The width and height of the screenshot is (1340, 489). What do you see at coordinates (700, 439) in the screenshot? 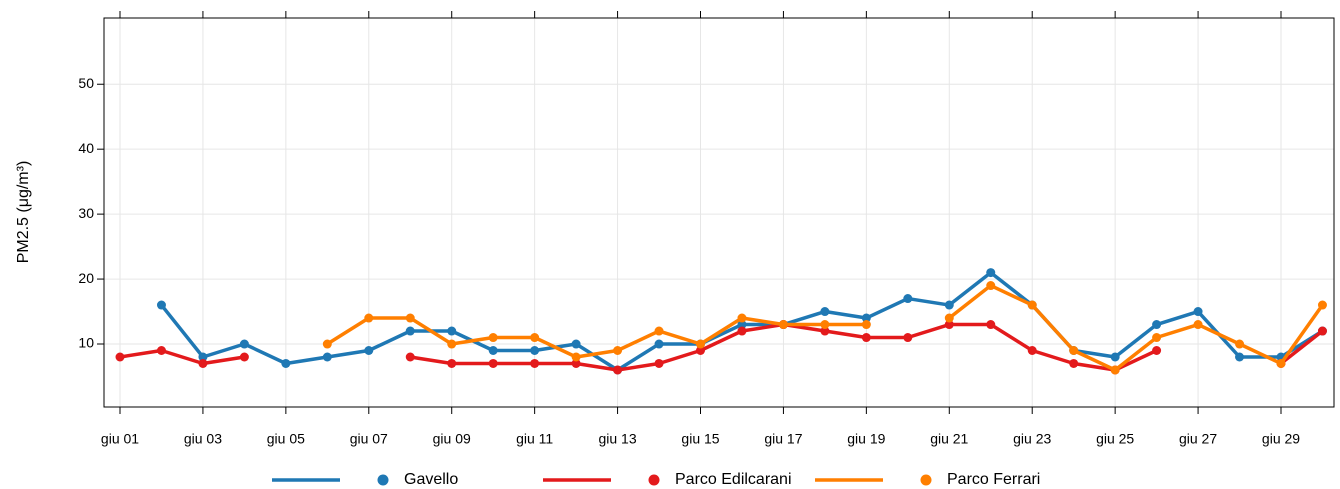
I see `x-tick-label: giu 15` at bounding box center [700, 439].